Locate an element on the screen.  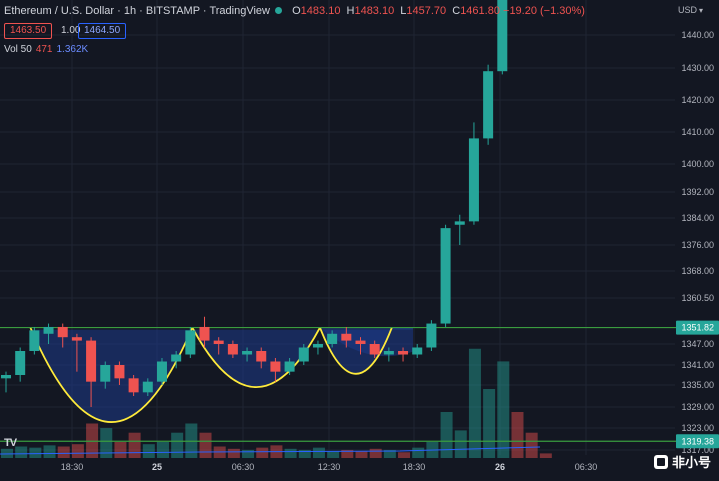
time-tick-label: 18:30 is located at coordinates (414, 467).